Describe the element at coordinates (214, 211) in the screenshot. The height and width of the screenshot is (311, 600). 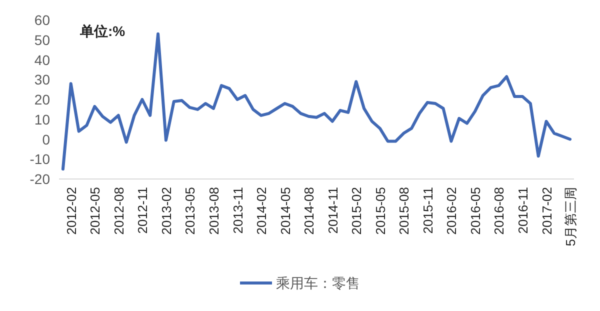
I see `x-tick-label: 2013-08` at that location.